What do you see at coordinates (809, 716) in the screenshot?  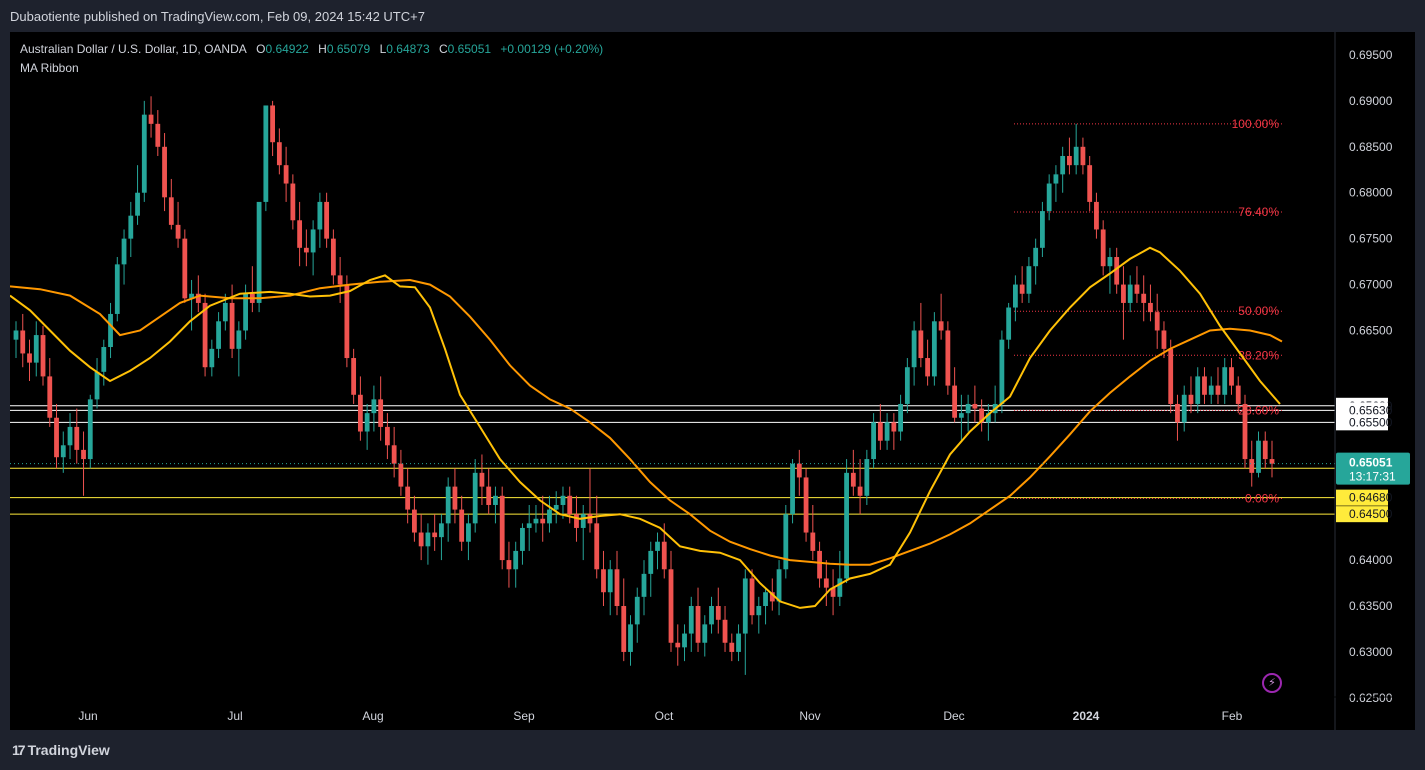 I see `time-tick-label: Nov` at bounding box center [809, 716].